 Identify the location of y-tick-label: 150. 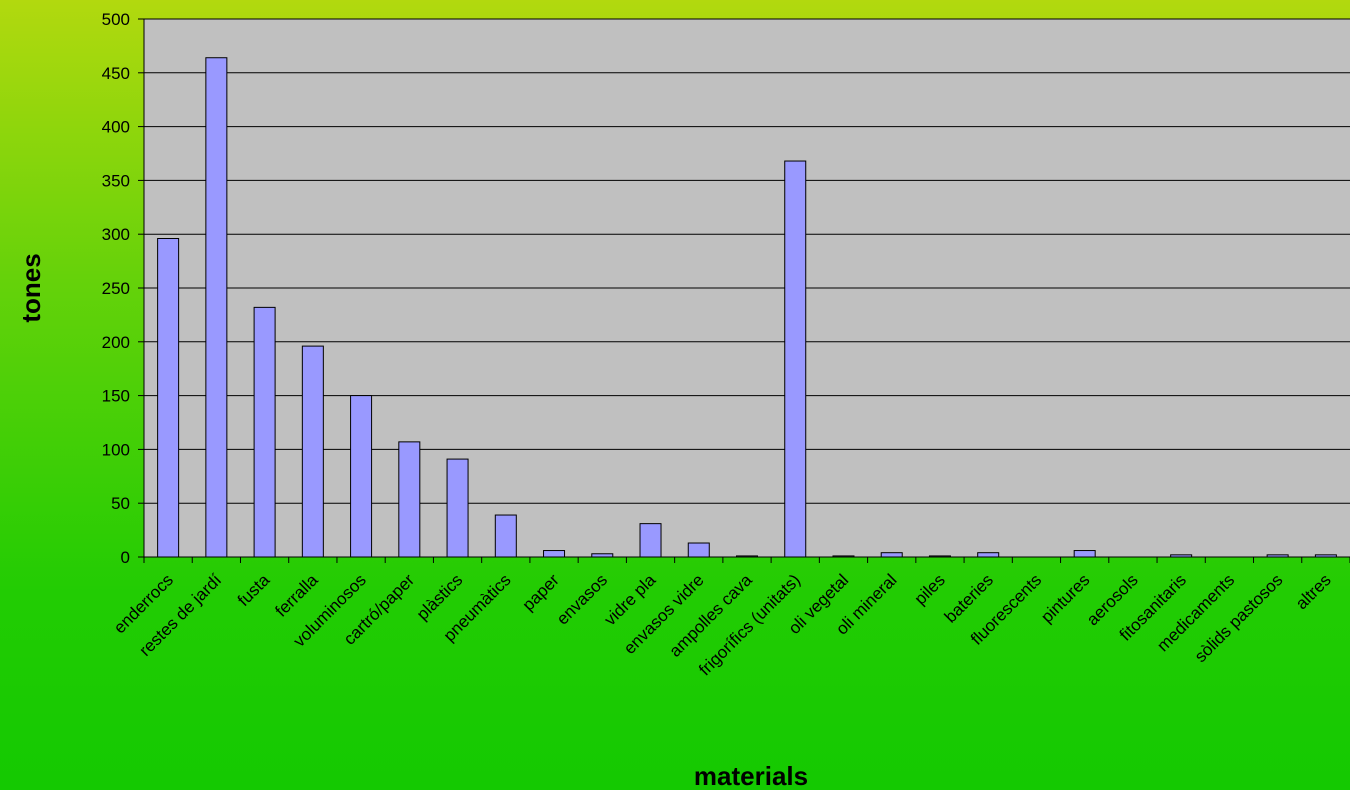
(116, 396).